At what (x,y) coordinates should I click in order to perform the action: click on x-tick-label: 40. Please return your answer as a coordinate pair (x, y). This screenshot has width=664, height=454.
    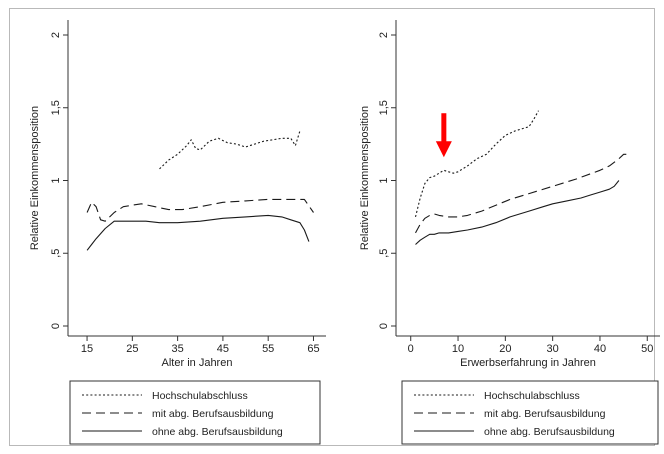
    Looking at the image, I should click on (600, 349).